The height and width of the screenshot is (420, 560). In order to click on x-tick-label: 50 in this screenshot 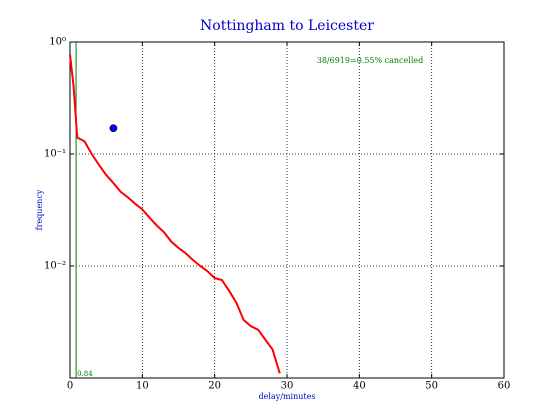, I will do `click(431, 386)`.